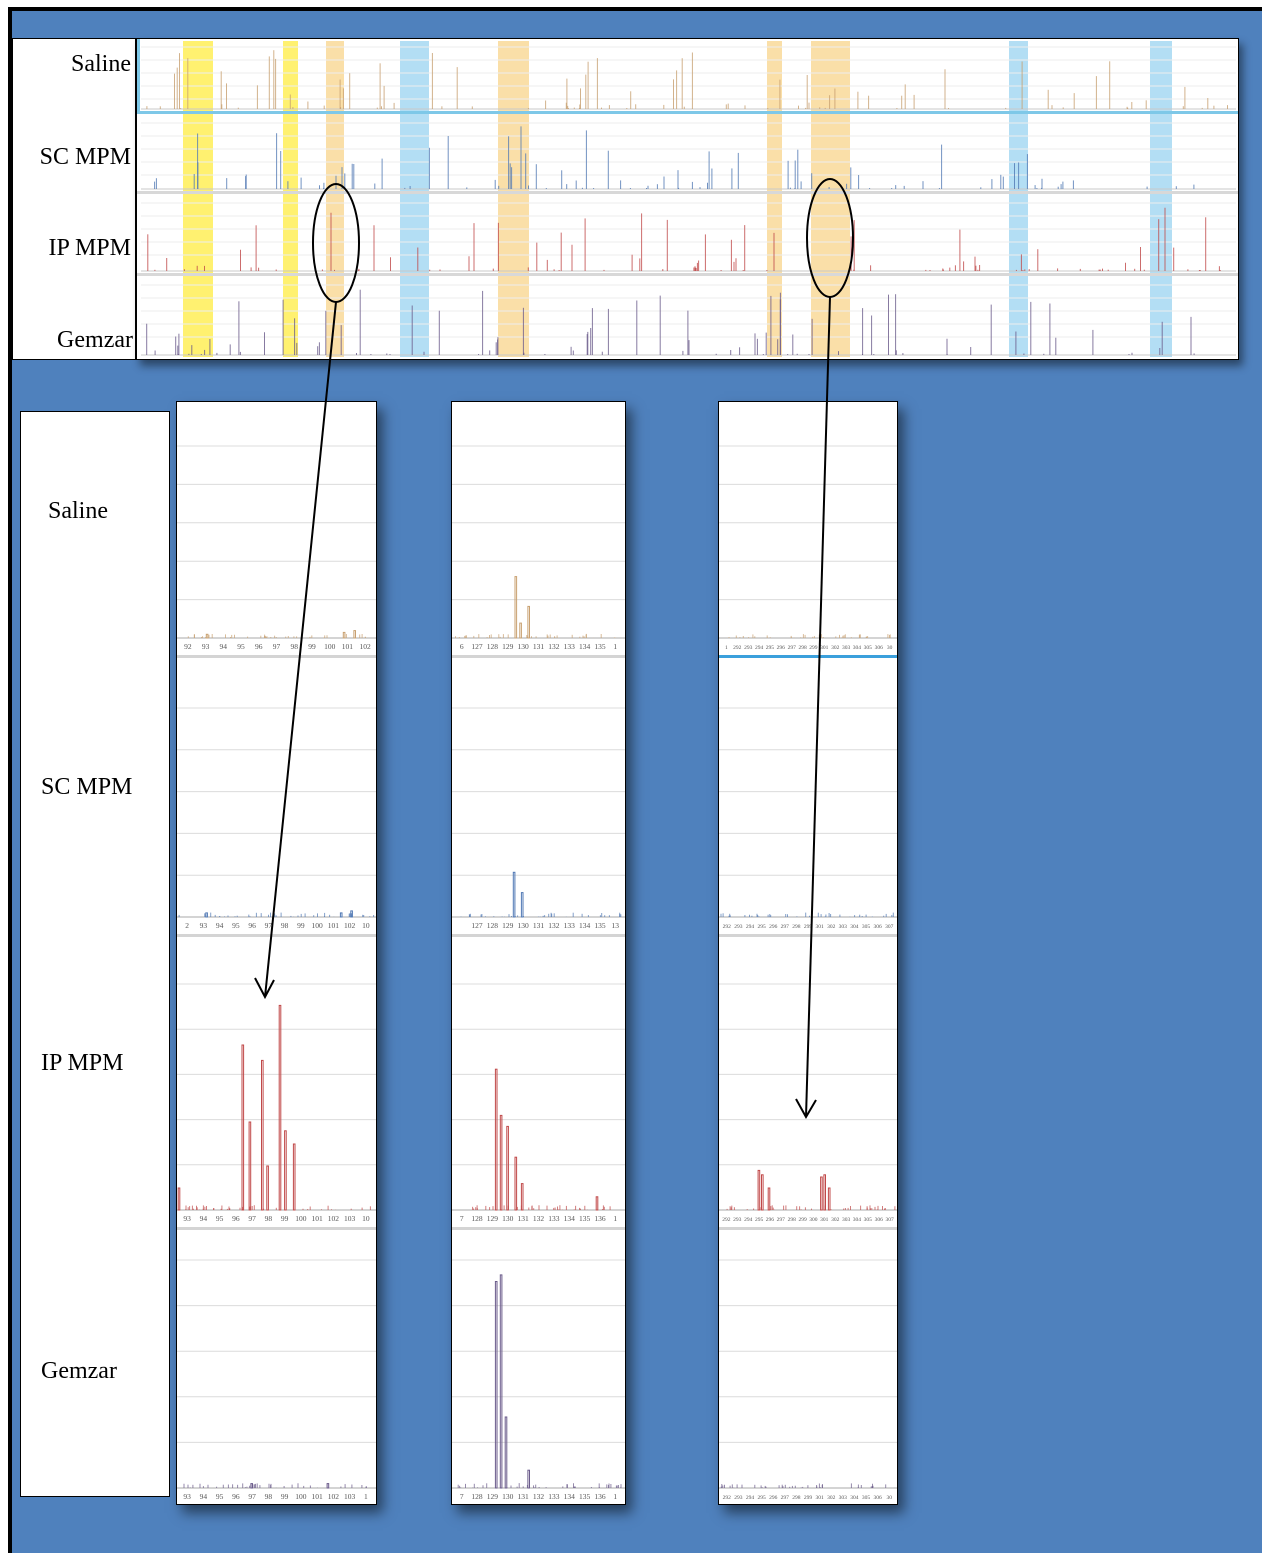 The height and width of the screenshot is (1555, 1270). Describe the element at coordinates (802, 1220) in the screenshot. I see `x-tick-label: 299` at that location.